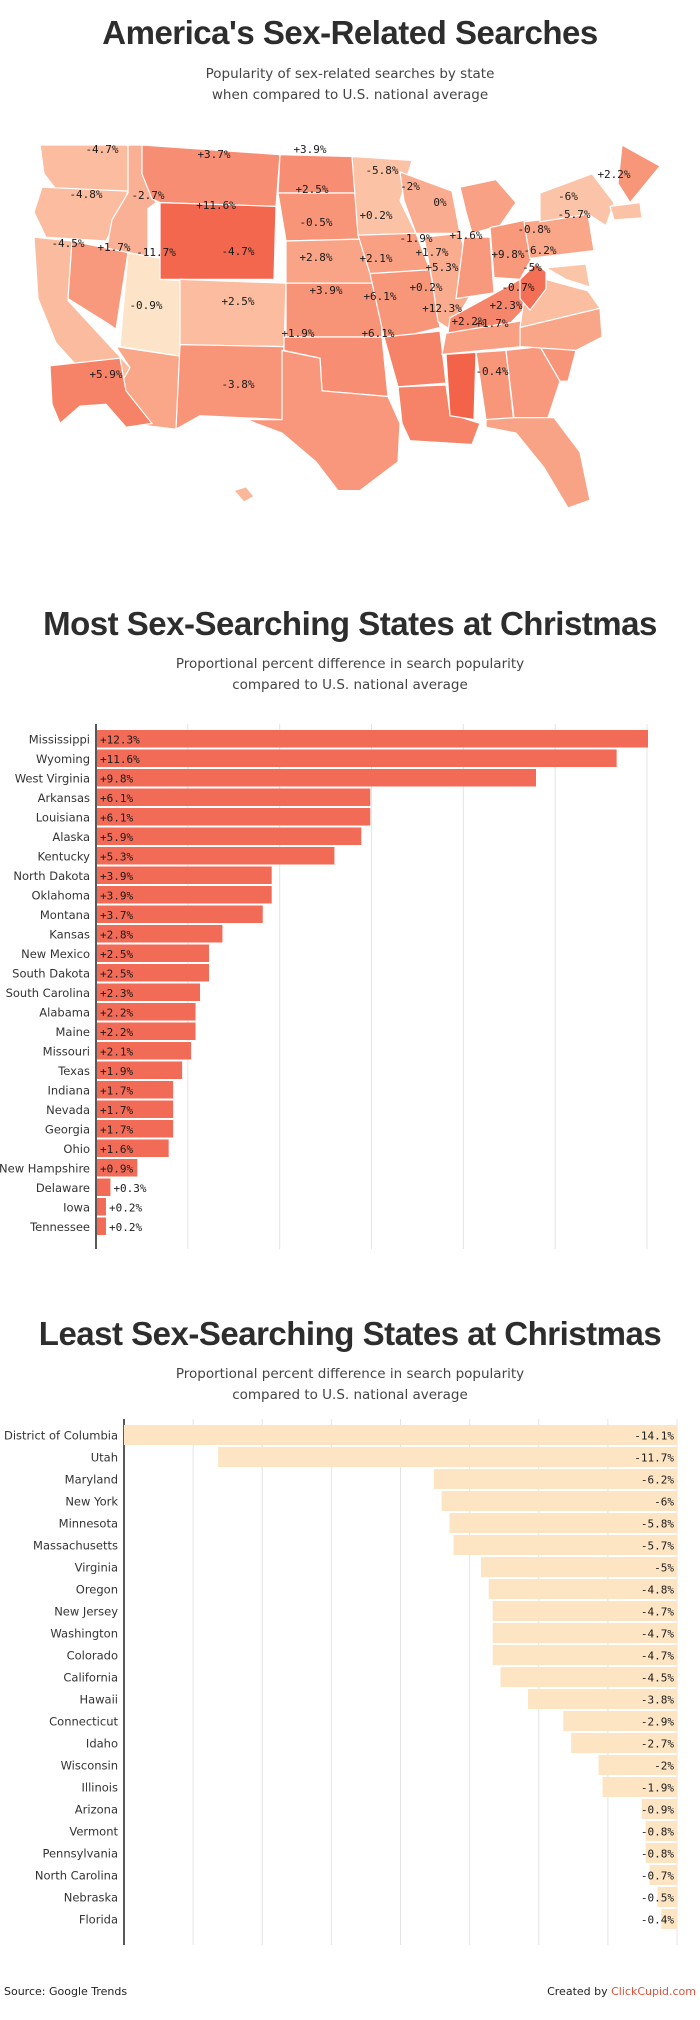  I want to click on category-label-oregon: Oregon, so click(97, 1590).